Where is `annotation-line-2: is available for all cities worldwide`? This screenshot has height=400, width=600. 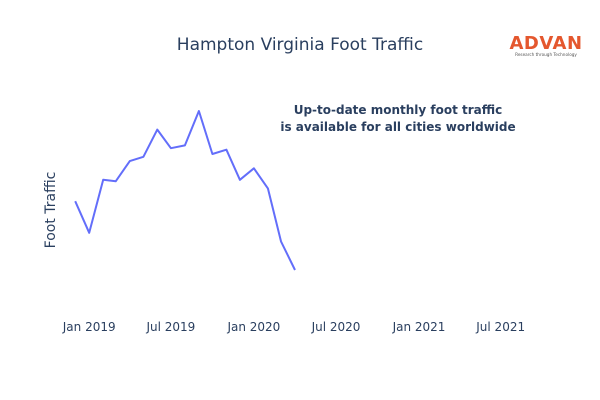
annotation-line-2: is available for all cities worldwide is located at coordinates (397, 127).